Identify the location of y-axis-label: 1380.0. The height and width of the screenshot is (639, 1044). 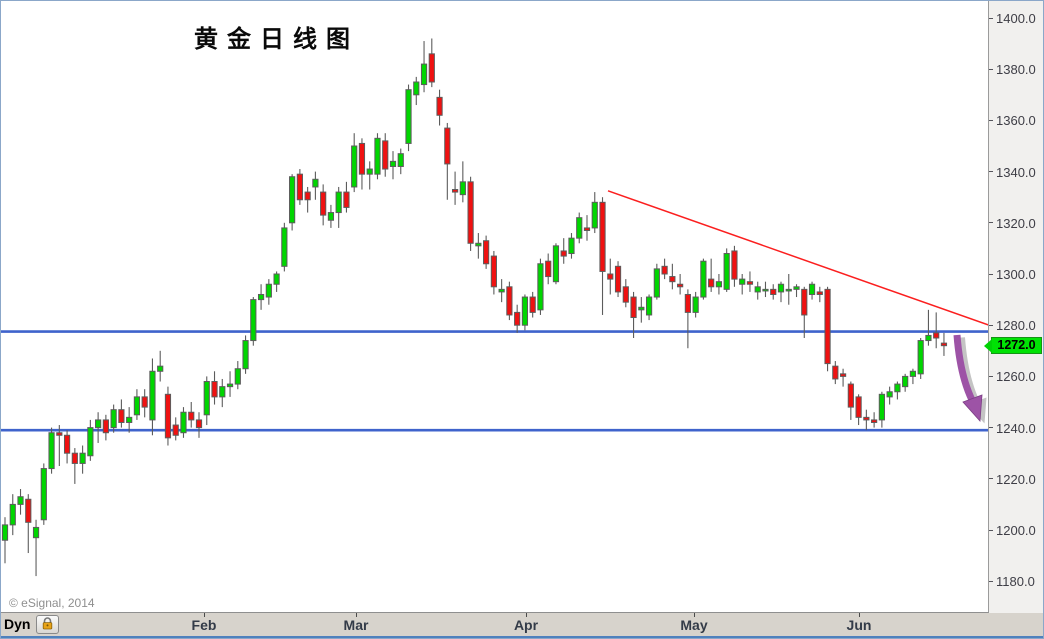
(1016, 70).